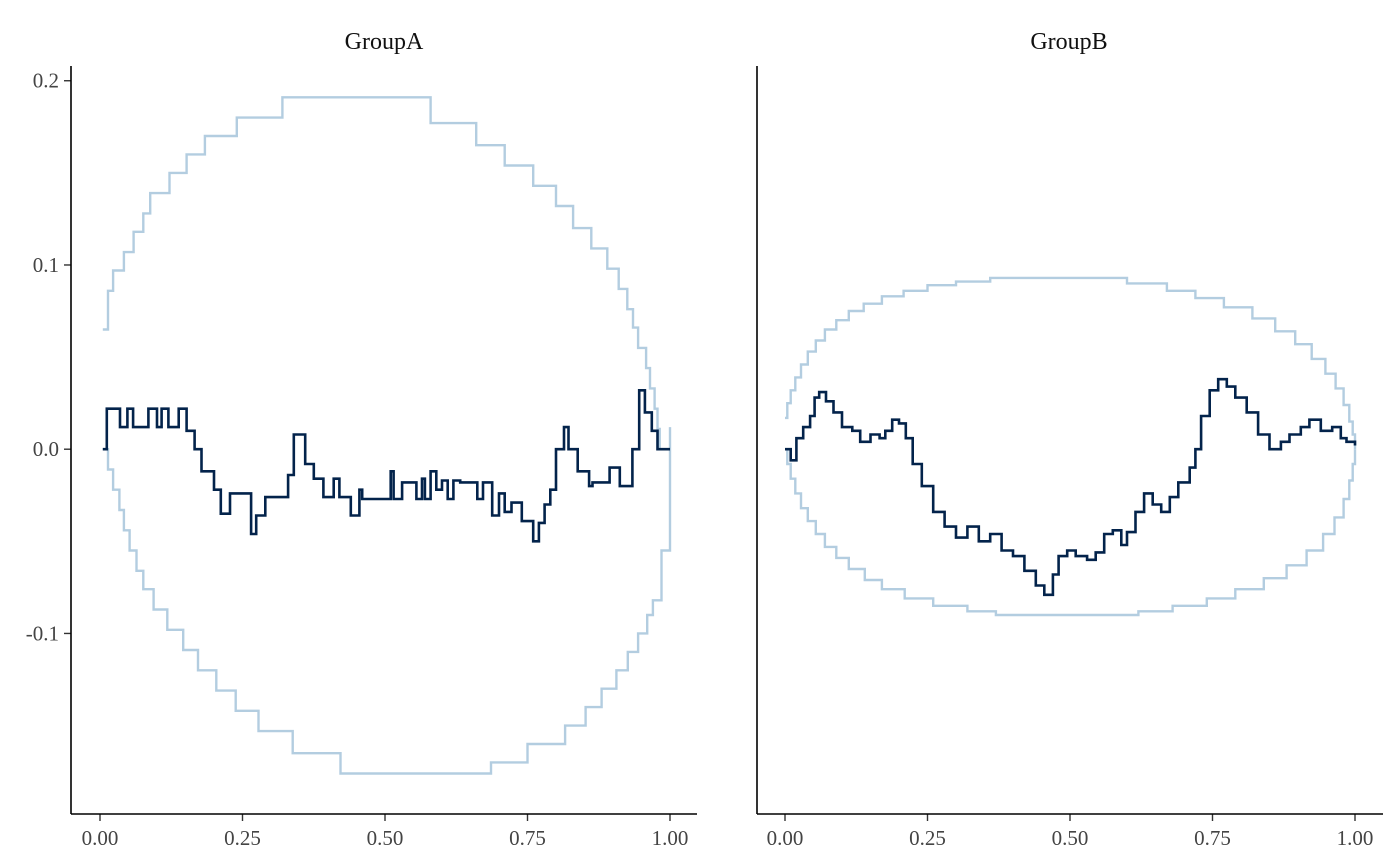 The width and height of the screenshot is (1400, 866). I want to click on groupb-path-line, so click(1071, 487).